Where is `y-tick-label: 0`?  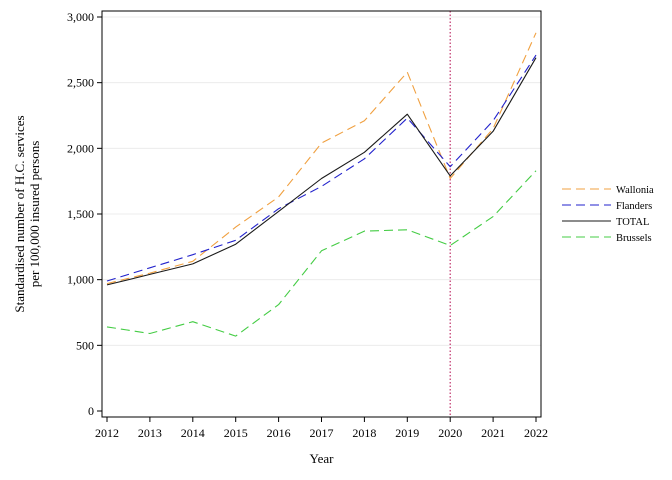 y-tick-label: 0 is located at coordinates (91, 411).